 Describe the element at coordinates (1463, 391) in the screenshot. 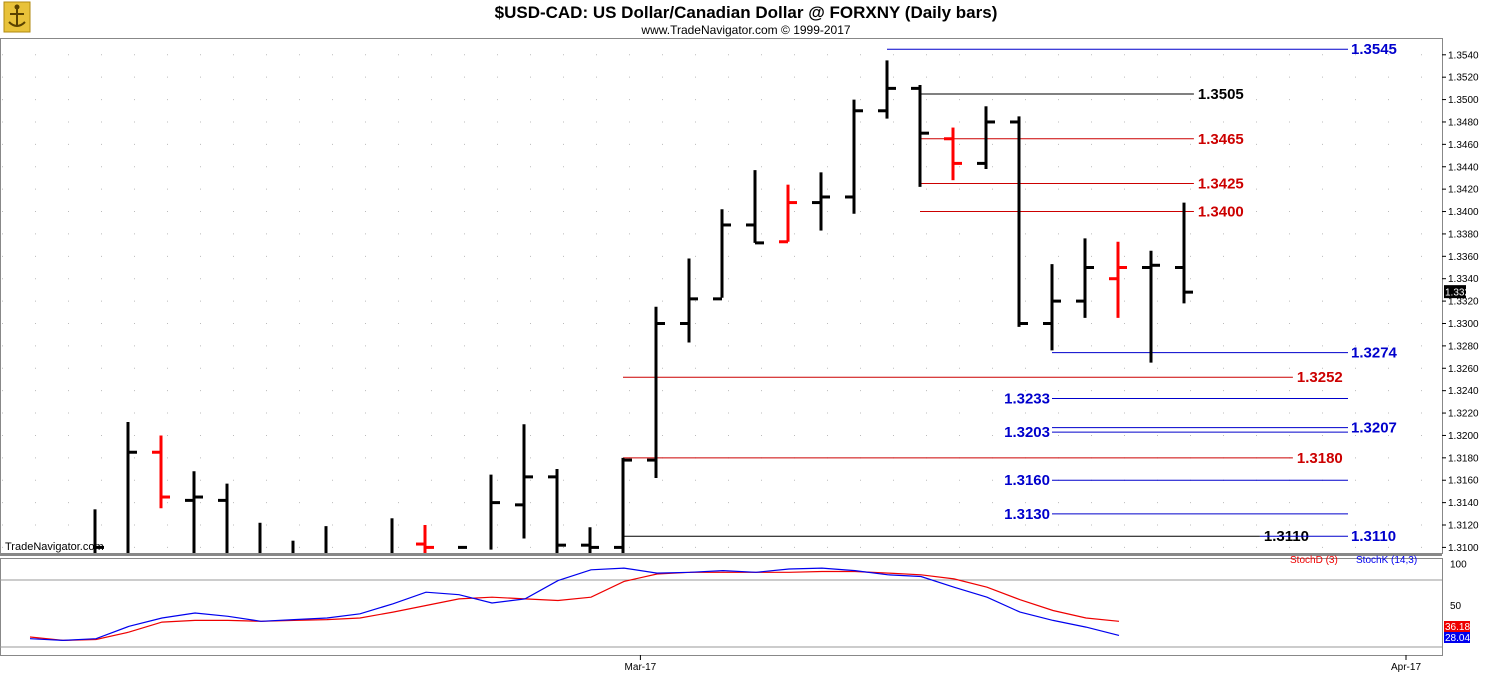

I see `y-tick-label: 1.3240` at that location.